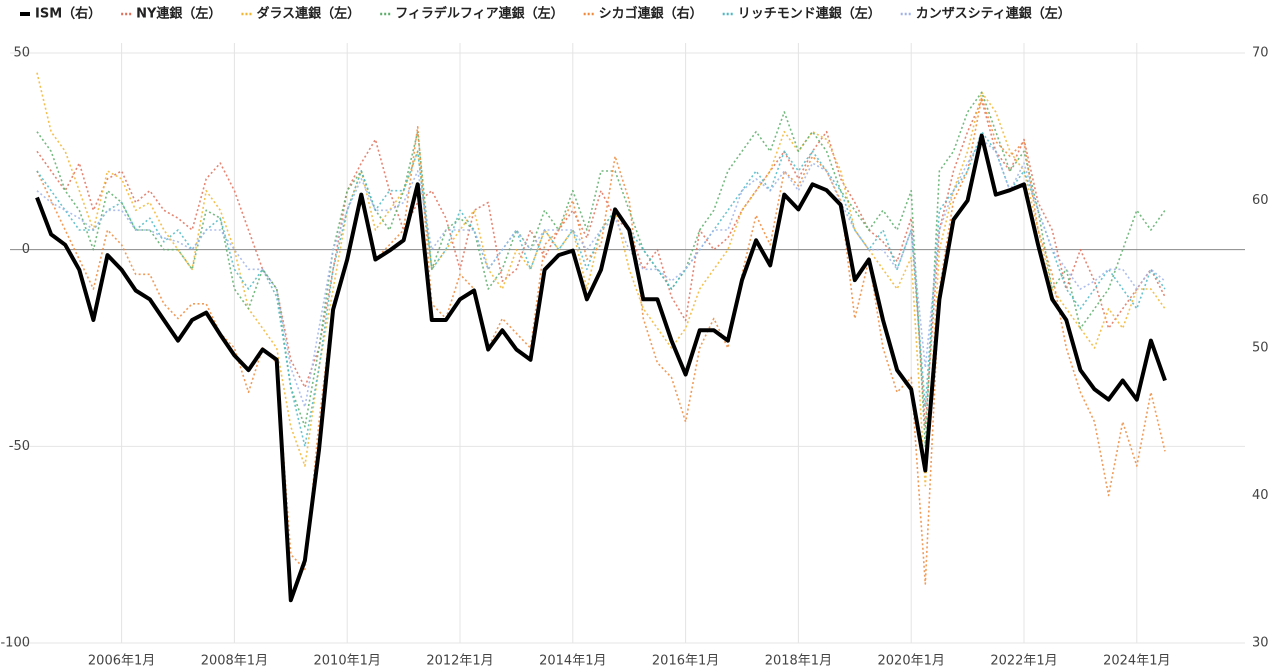 Image resolution: width=1280 pixels, height=670 pixels. Describe the element at coordinates (234, 661) in the screenshot. I see `x-tick-label: 2008年1月` at that location.